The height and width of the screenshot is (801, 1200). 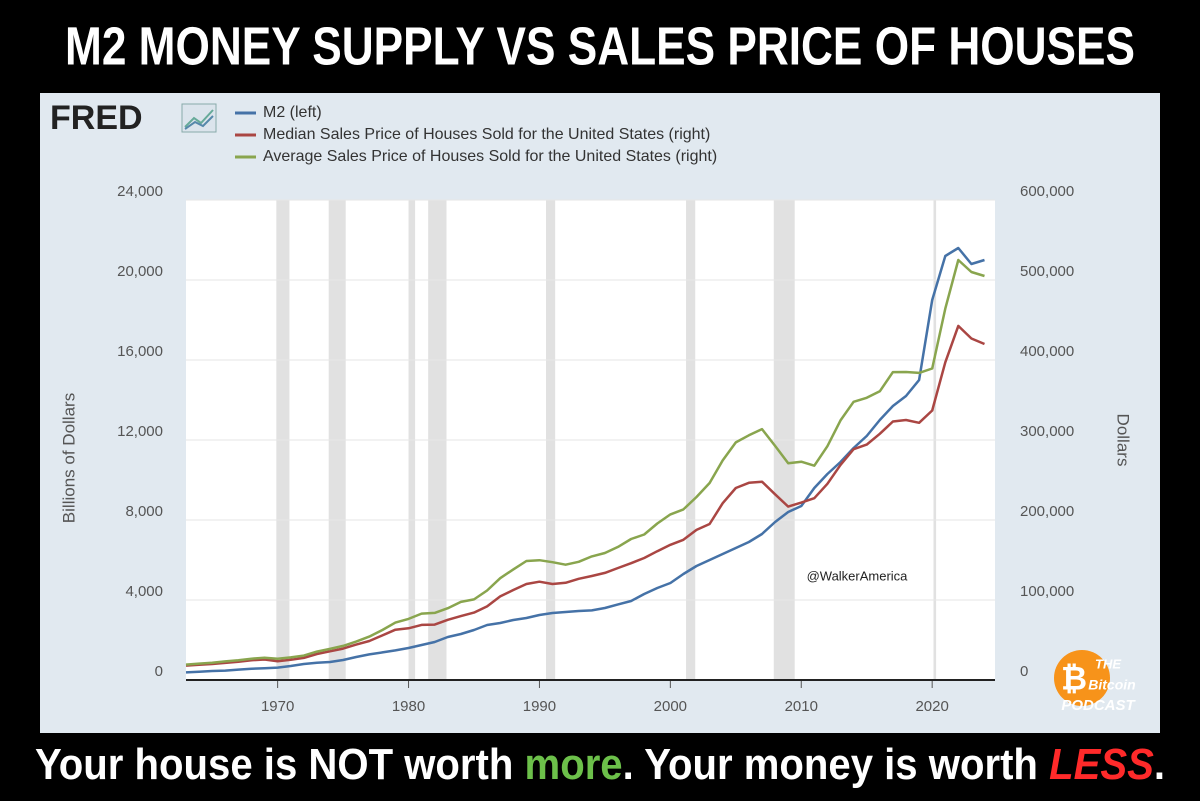 What do you see at coordinates (1098, 705) in the screenshot?
I see `logo-bottom: PODCAST` at bounding box center [1098, 705].